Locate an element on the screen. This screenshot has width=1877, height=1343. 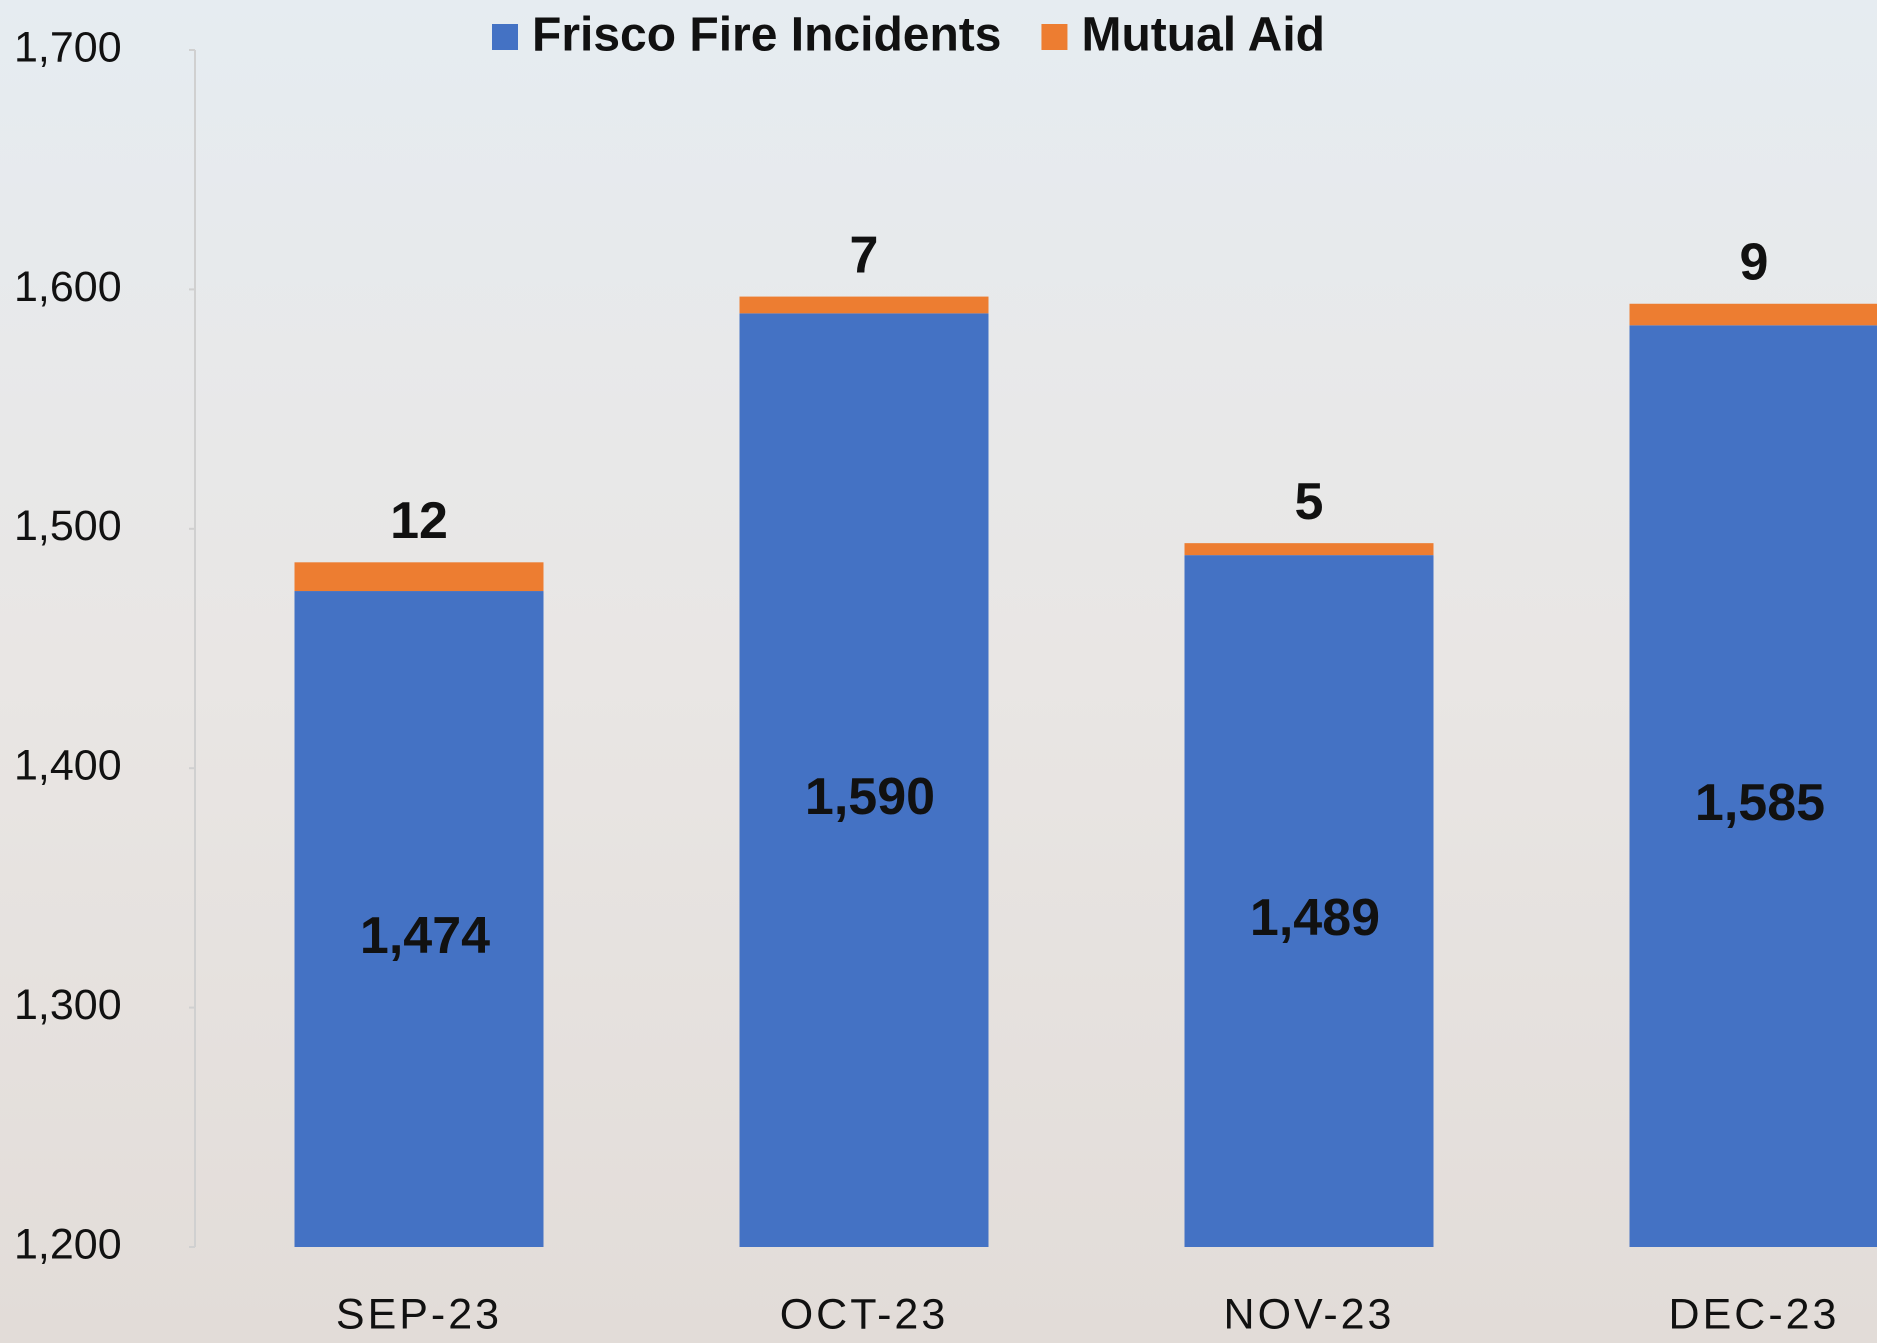
value-label: 5 is located at coordinates (1309, 502).